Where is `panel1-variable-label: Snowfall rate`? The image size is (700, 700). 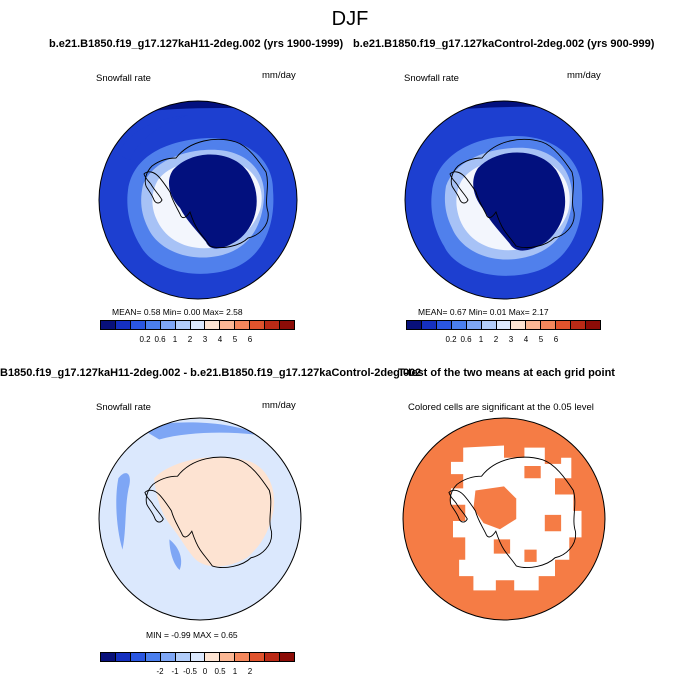
panel1-variable-label: Snowfall rate is located at coordinates (123, 78).